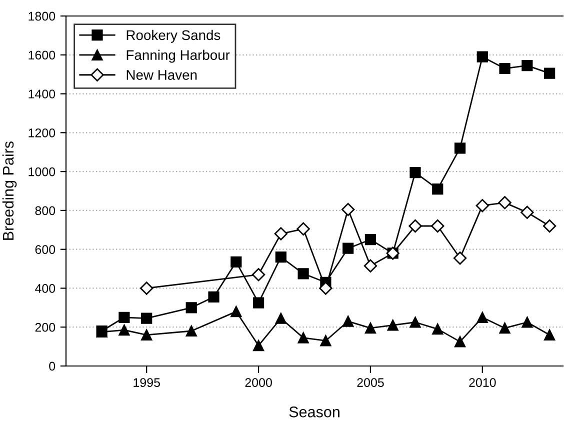 The width and height of the screenshot is (577, 423). Describe the element at coordinates (178, 56) in the screenshot. I see `legend-label: Fanning Harbour` at that location.